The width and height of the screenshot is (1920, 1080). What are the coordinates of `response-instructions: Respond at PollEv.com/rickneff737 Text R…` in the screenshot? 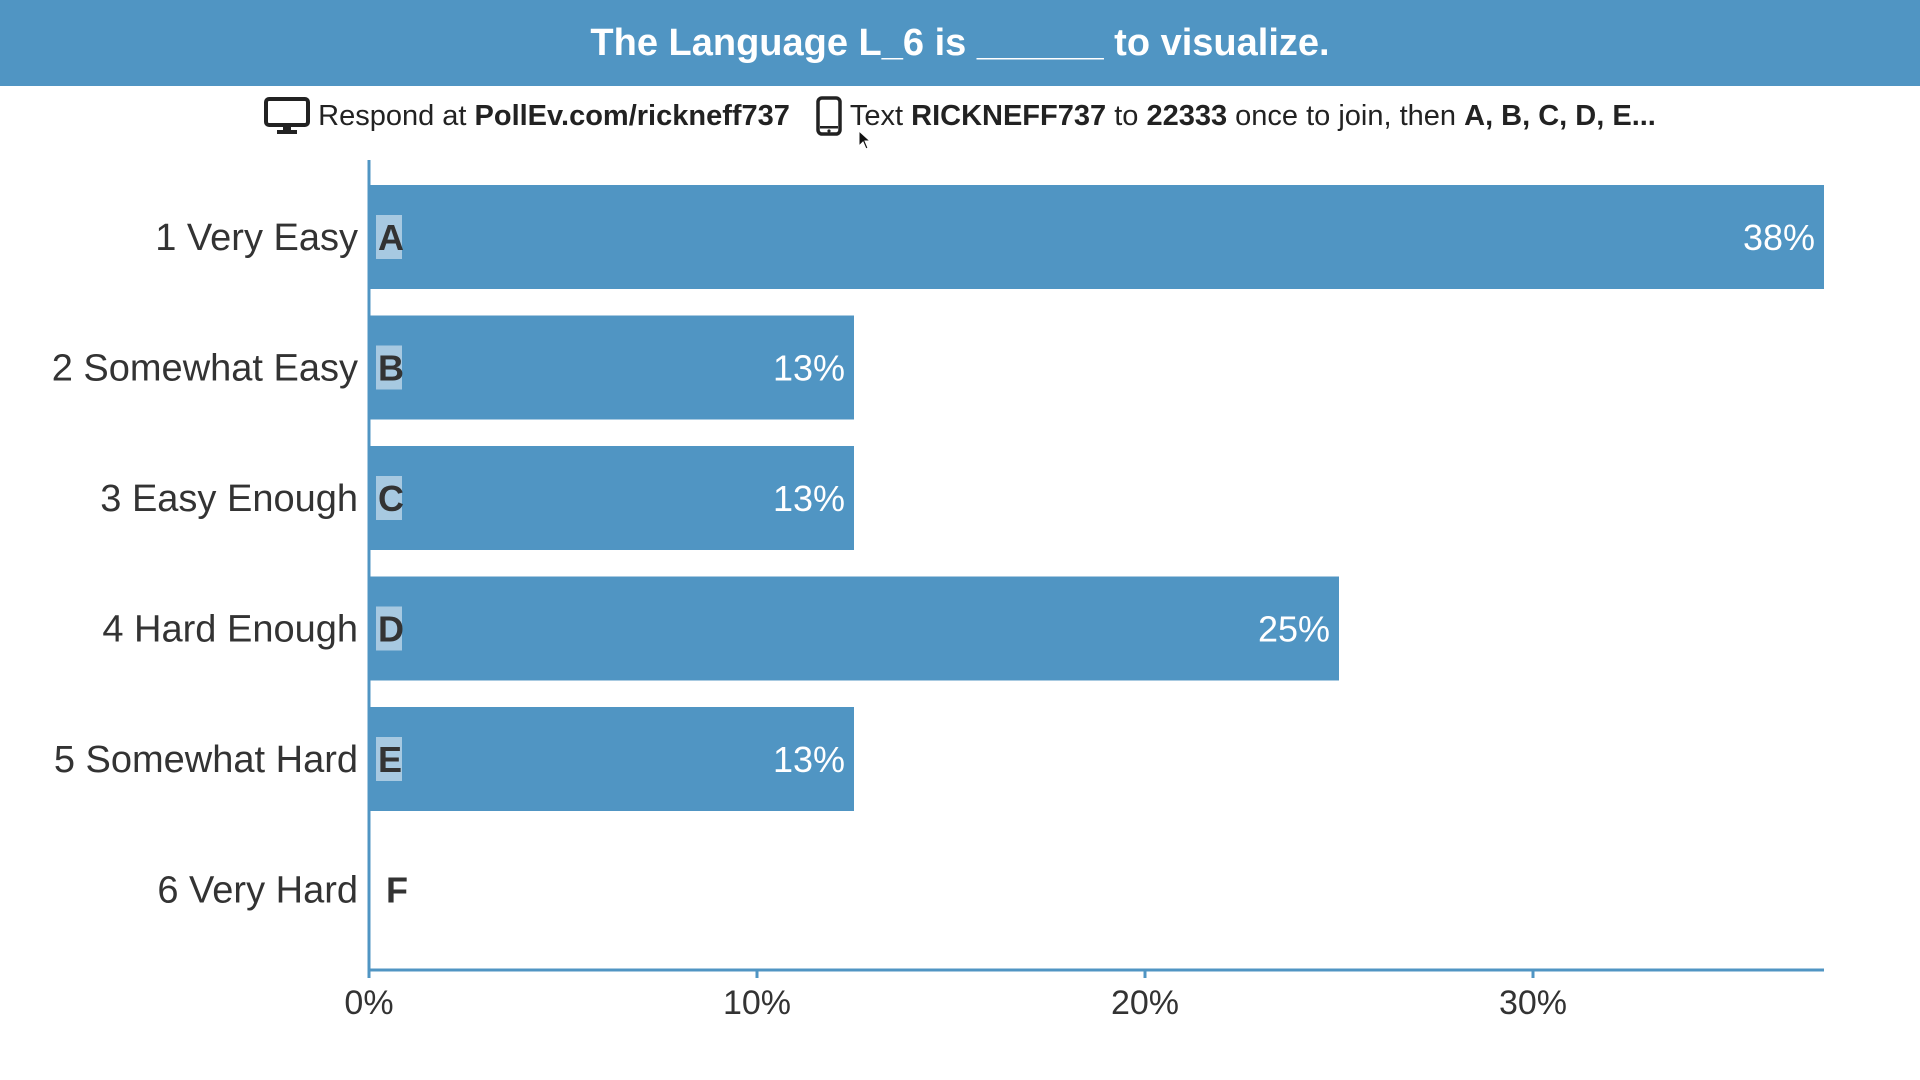 It's located at (960, 116).